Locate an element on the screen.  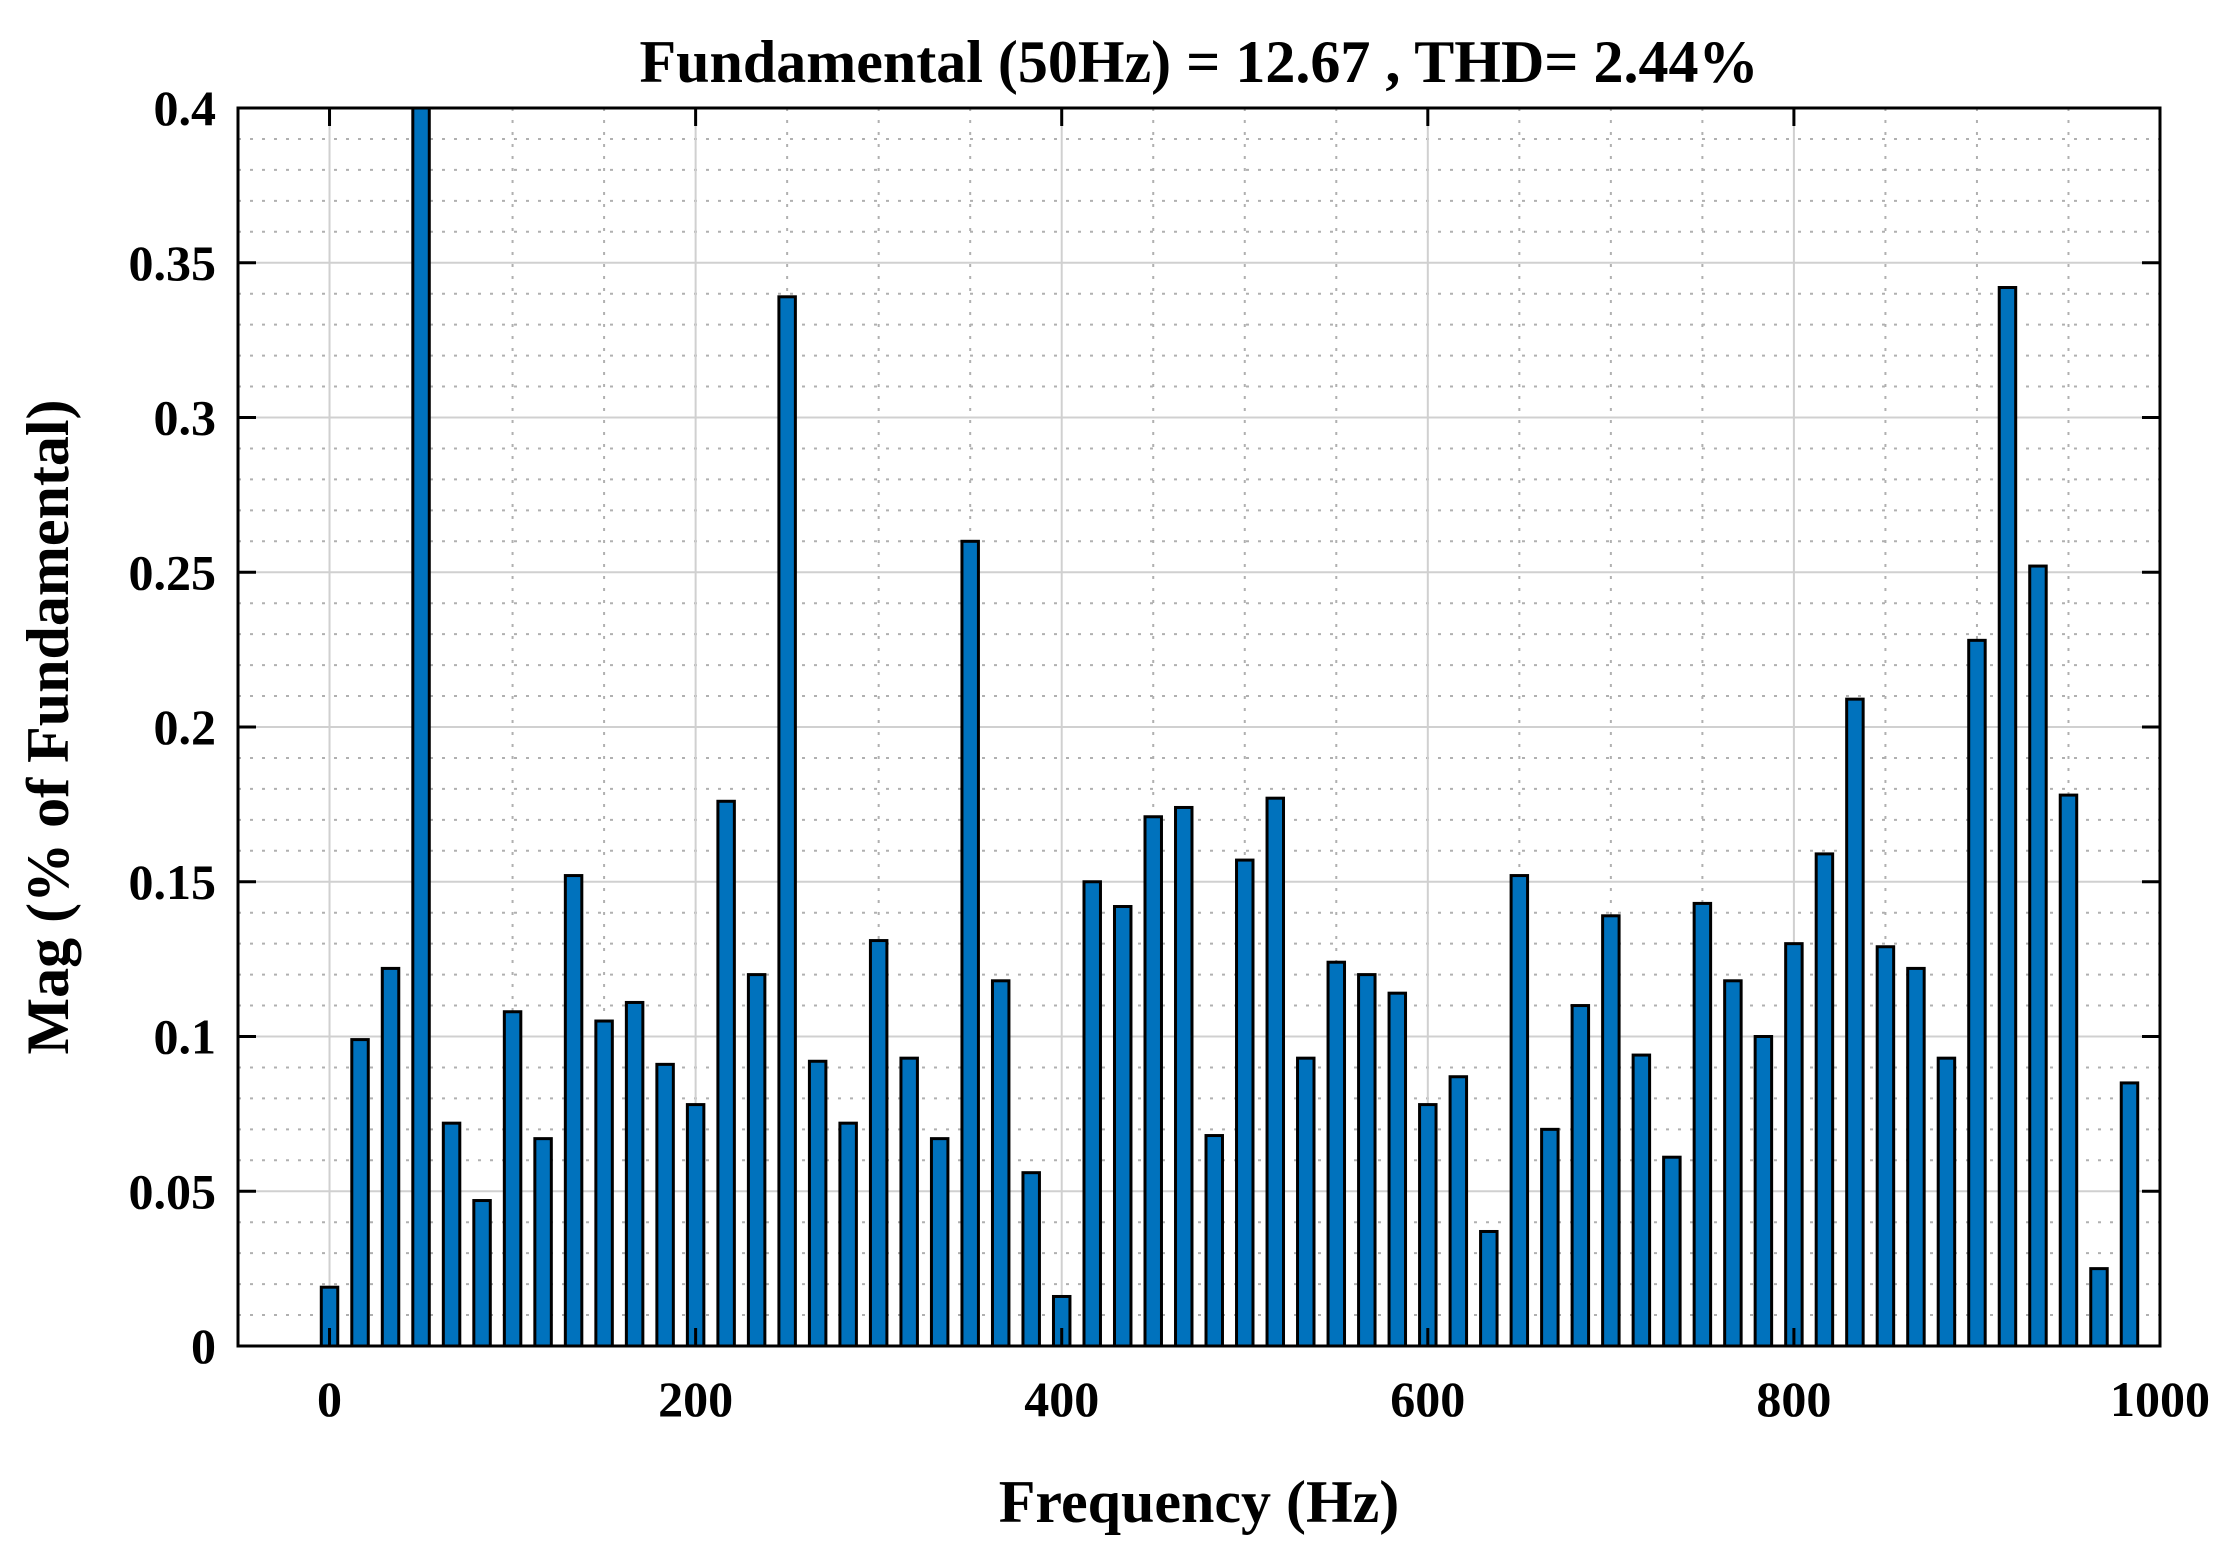
x-axis-tick-labels: 0 200 400 600 800 1000 is located at coordinates (1263, 1399).